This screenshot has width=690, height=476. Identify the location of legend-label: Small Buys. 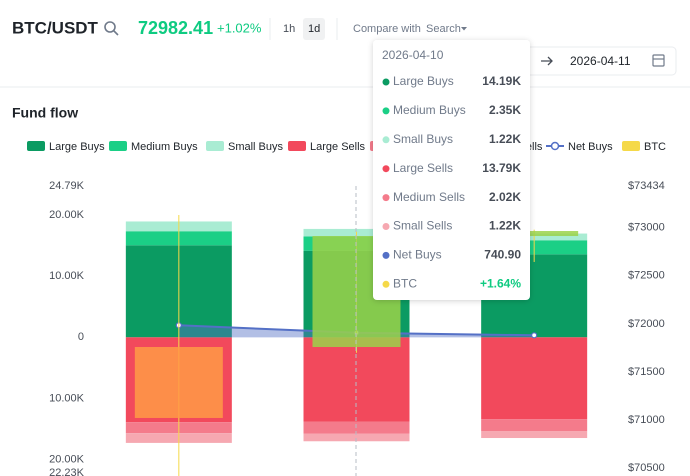
(256, 147).